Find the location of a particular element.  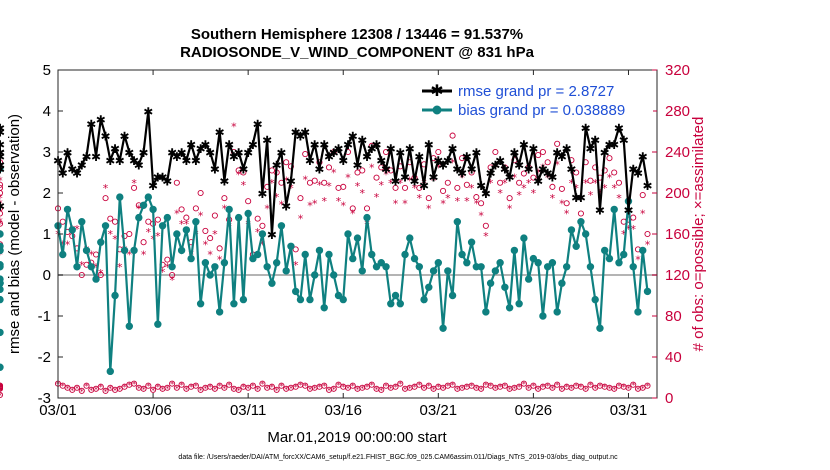

x-tick-label: 03/01 is located at coordinates (58, 410).